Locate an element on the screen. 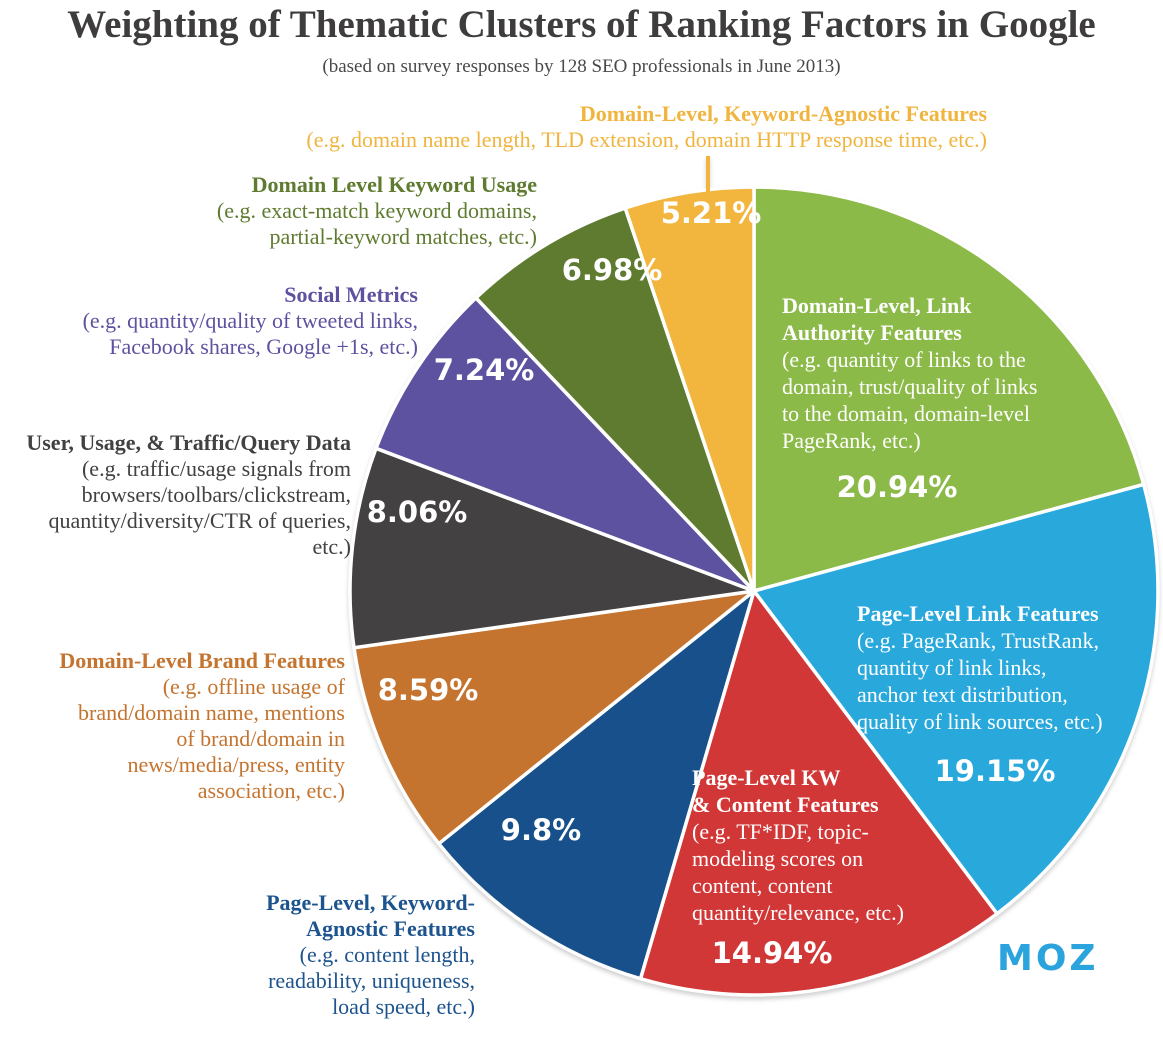 The height and width of the screenshot is (1038, 1163). moz-logo: MOZ is located at coordinates (1048, 958).